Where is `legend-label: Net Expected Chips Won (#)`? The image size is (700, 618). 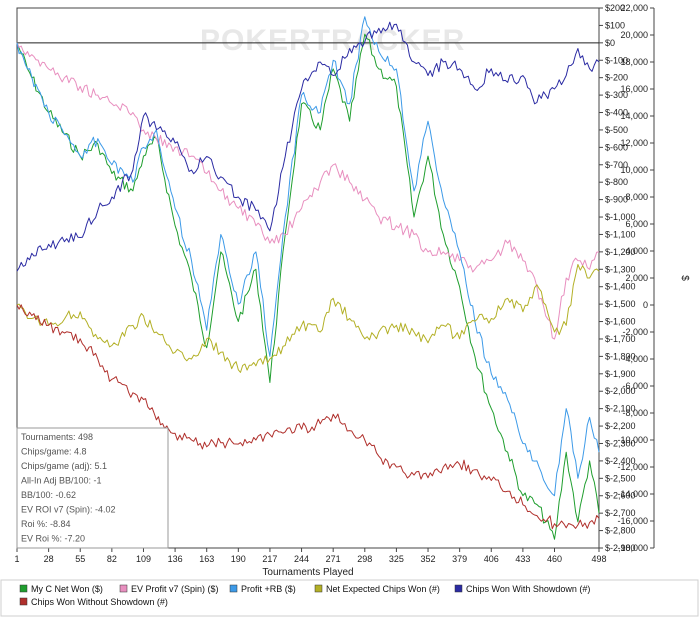
legend-label: Net Expected Chips Won (#) is located at coordinates (383, 589).